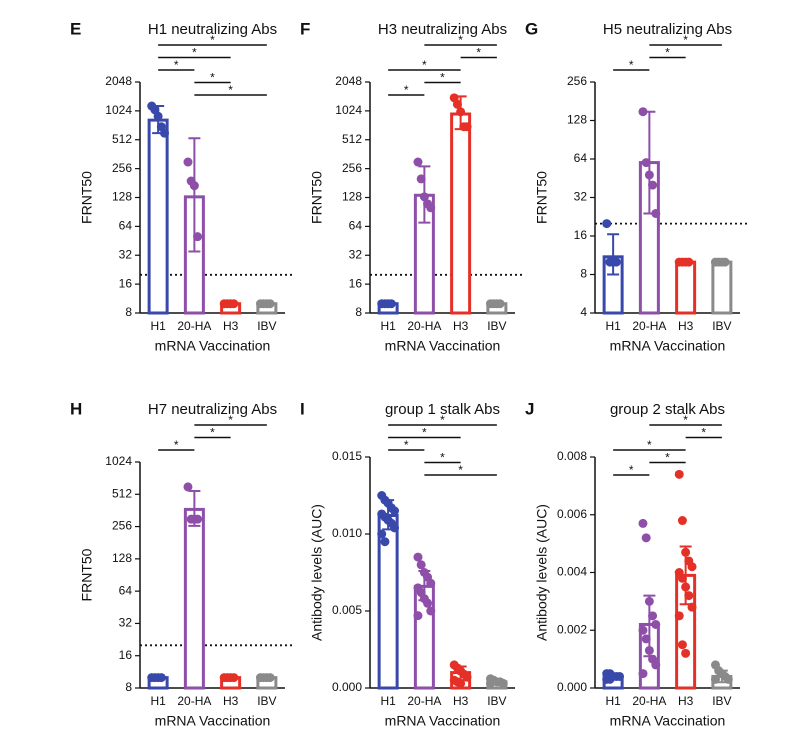 The width and height of the screenshot is (800, 748). I want to click on chart-title: group 1 stalk Abs, so click(442, 409).